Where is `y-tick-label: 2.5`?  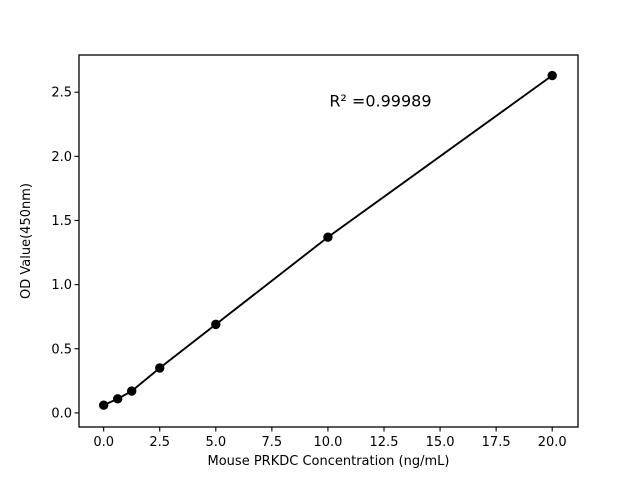 y-tick-label: 2.5 is located at coordinates (61, 93).